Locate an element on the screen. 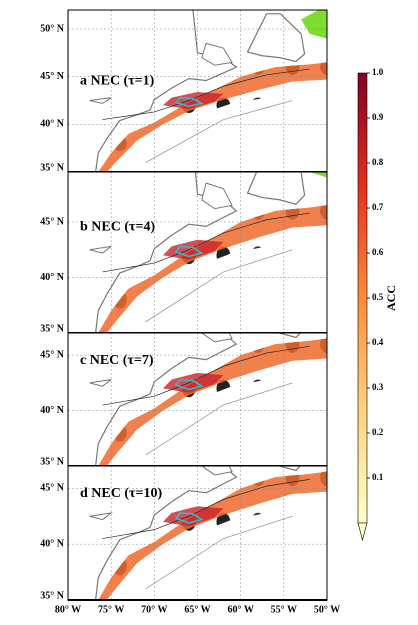 The image size is (418, 625). panel-label: c NEC (τ=7) is located at coordinates (117, 360).